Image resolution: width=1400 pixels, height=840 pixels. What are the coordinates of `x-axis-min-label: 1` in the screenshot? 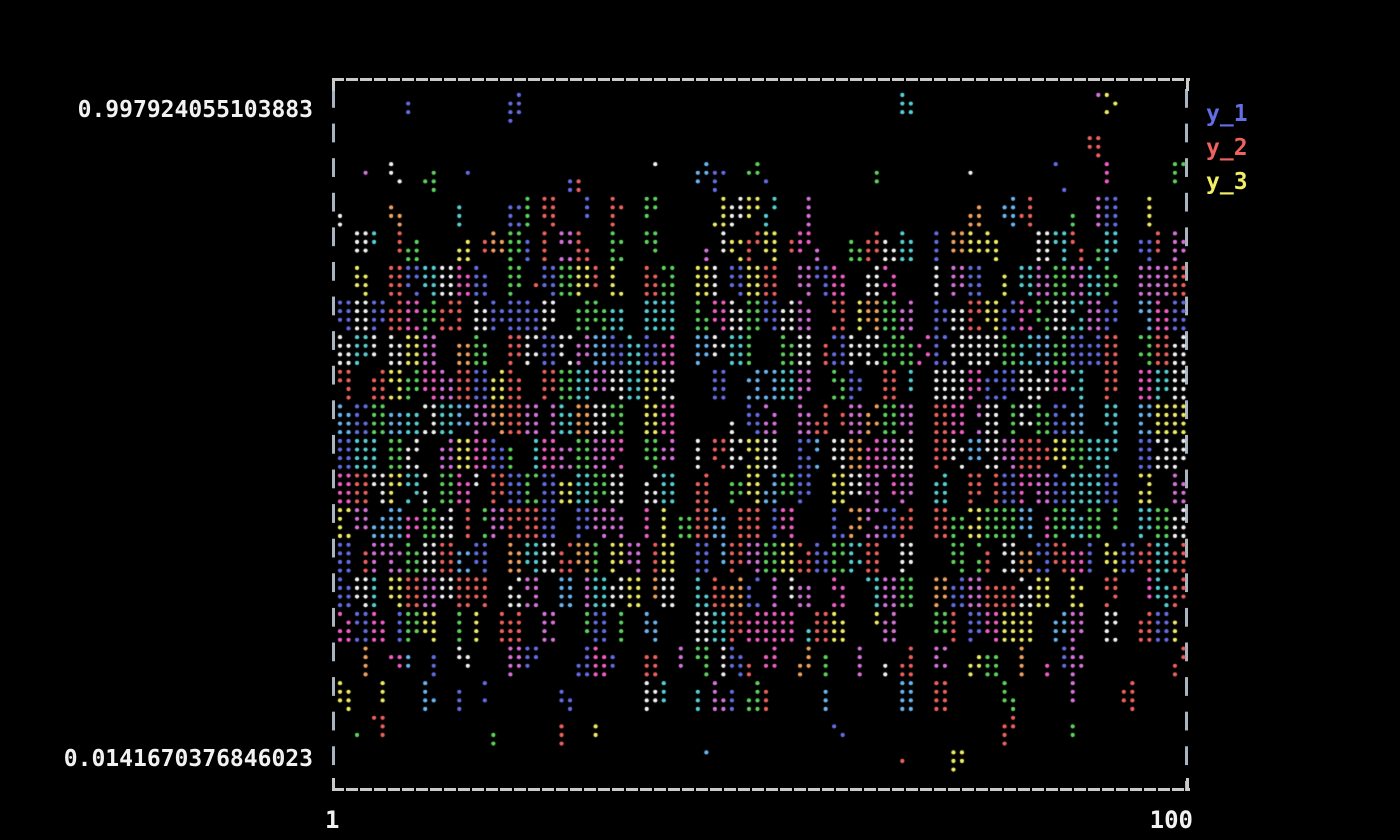 It's located at (332, 820).